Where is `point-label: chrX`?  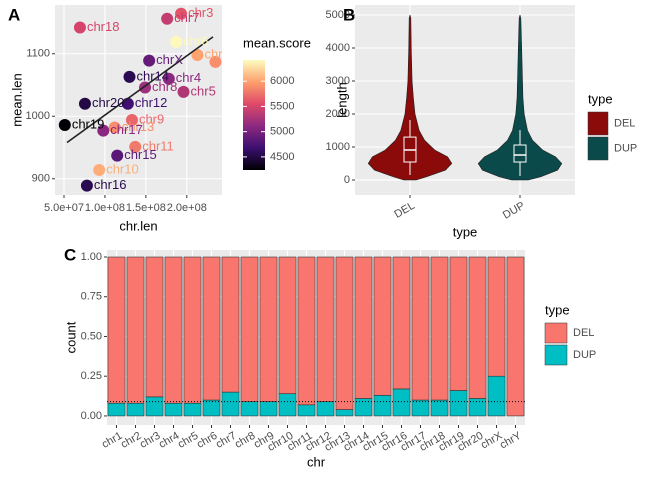 point-label: chrX is located at coordinates (169, 59).